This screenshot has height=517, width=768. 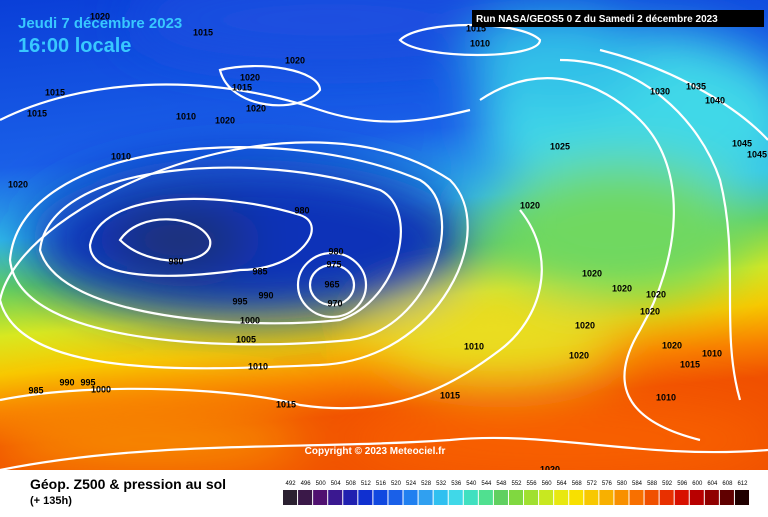 I want to click on legend-value: 564, so click(x=562, y=484).